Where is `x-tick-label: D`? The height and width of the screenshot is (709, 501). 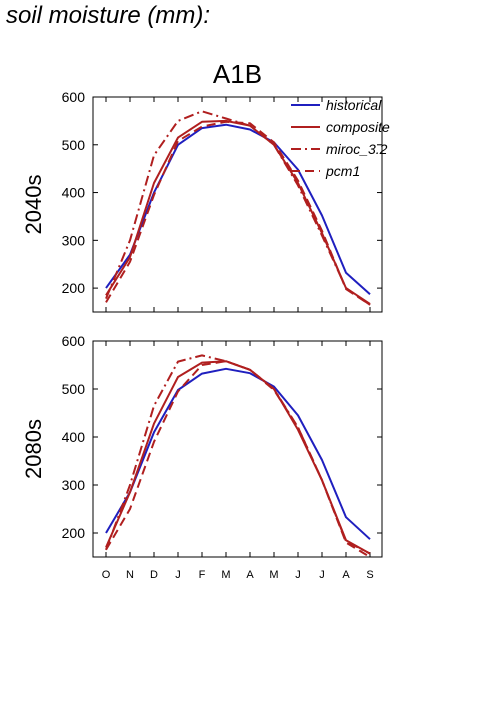
x-tick-label: D is located at coordinates (154, 575).